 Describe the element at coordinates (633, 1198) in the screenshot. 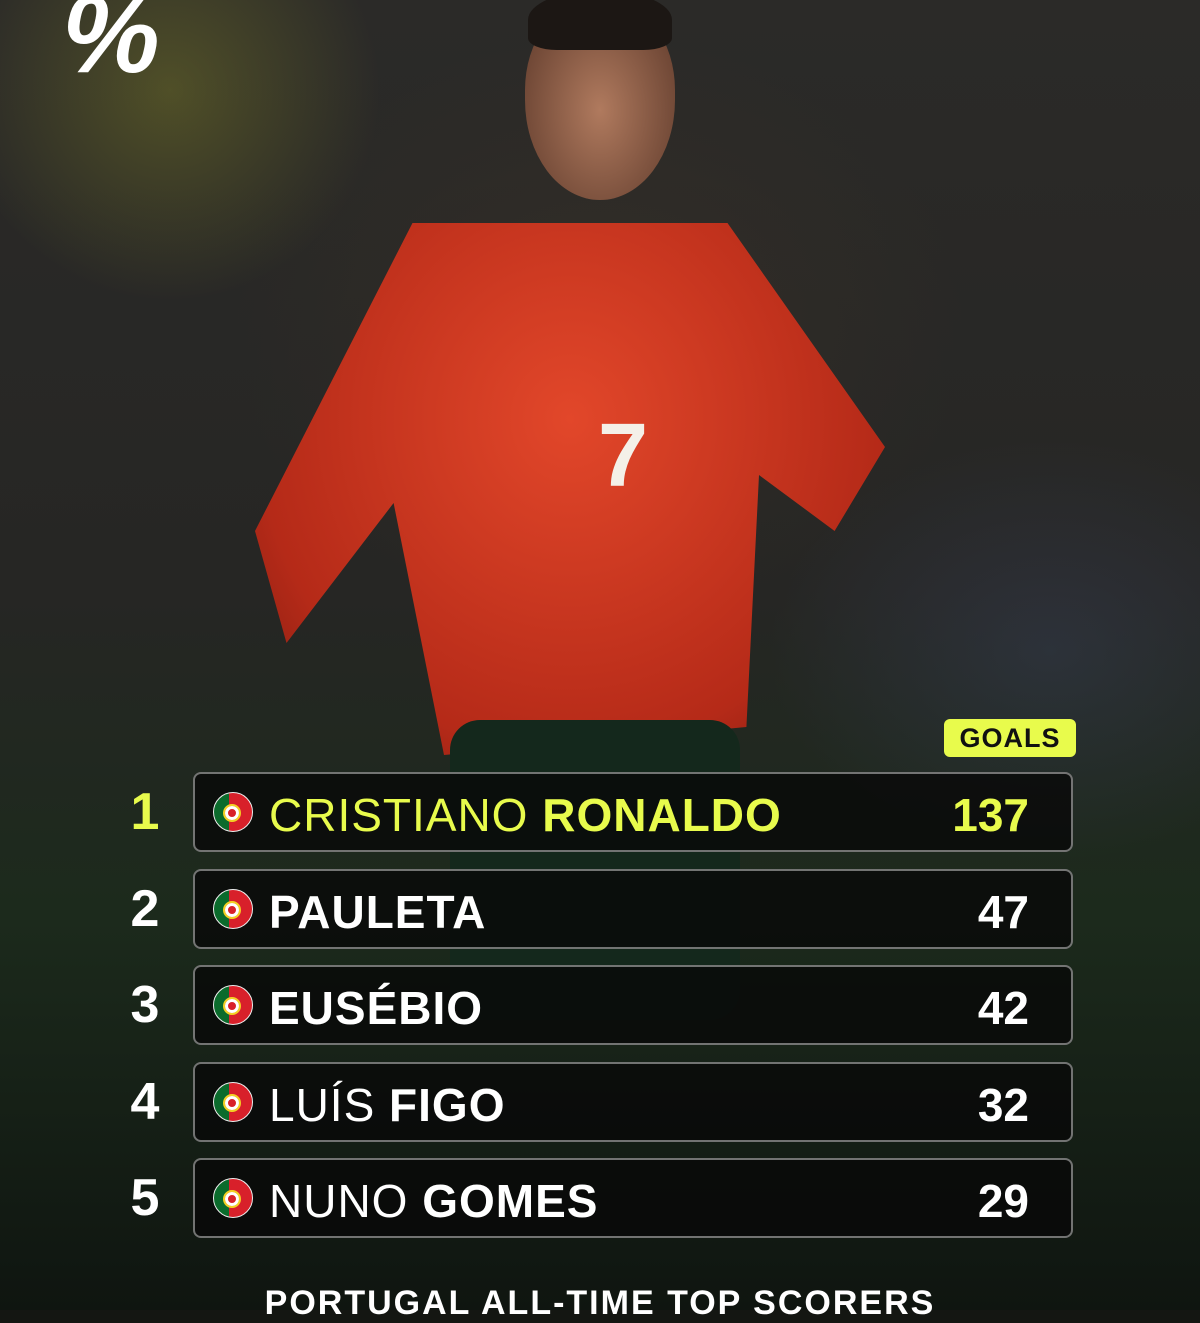

I see `scorer-row: NUNO GOMES 29` at that location.